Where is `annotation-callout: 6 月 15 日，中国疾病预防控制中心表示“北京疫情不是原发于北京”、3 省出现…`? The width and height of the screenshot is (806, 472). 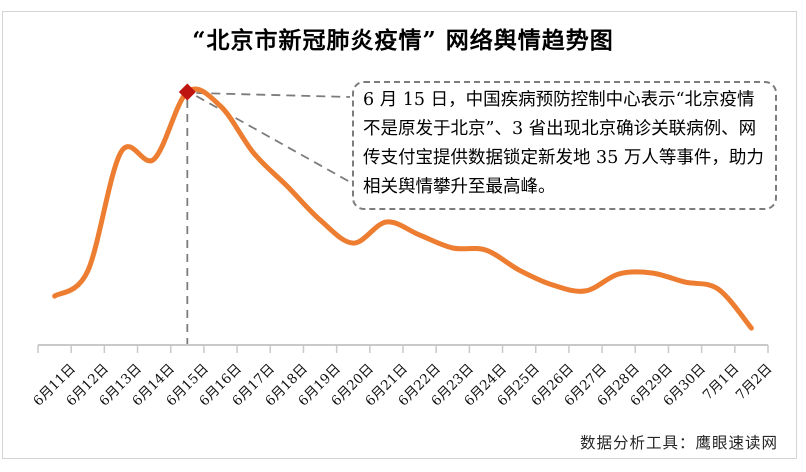
annotation-callout: 6 月 15 日，中国疾病预防控制中心表示“北京疫情不是原发于北京”、3 省出现… is located at coordinates (564, 145).